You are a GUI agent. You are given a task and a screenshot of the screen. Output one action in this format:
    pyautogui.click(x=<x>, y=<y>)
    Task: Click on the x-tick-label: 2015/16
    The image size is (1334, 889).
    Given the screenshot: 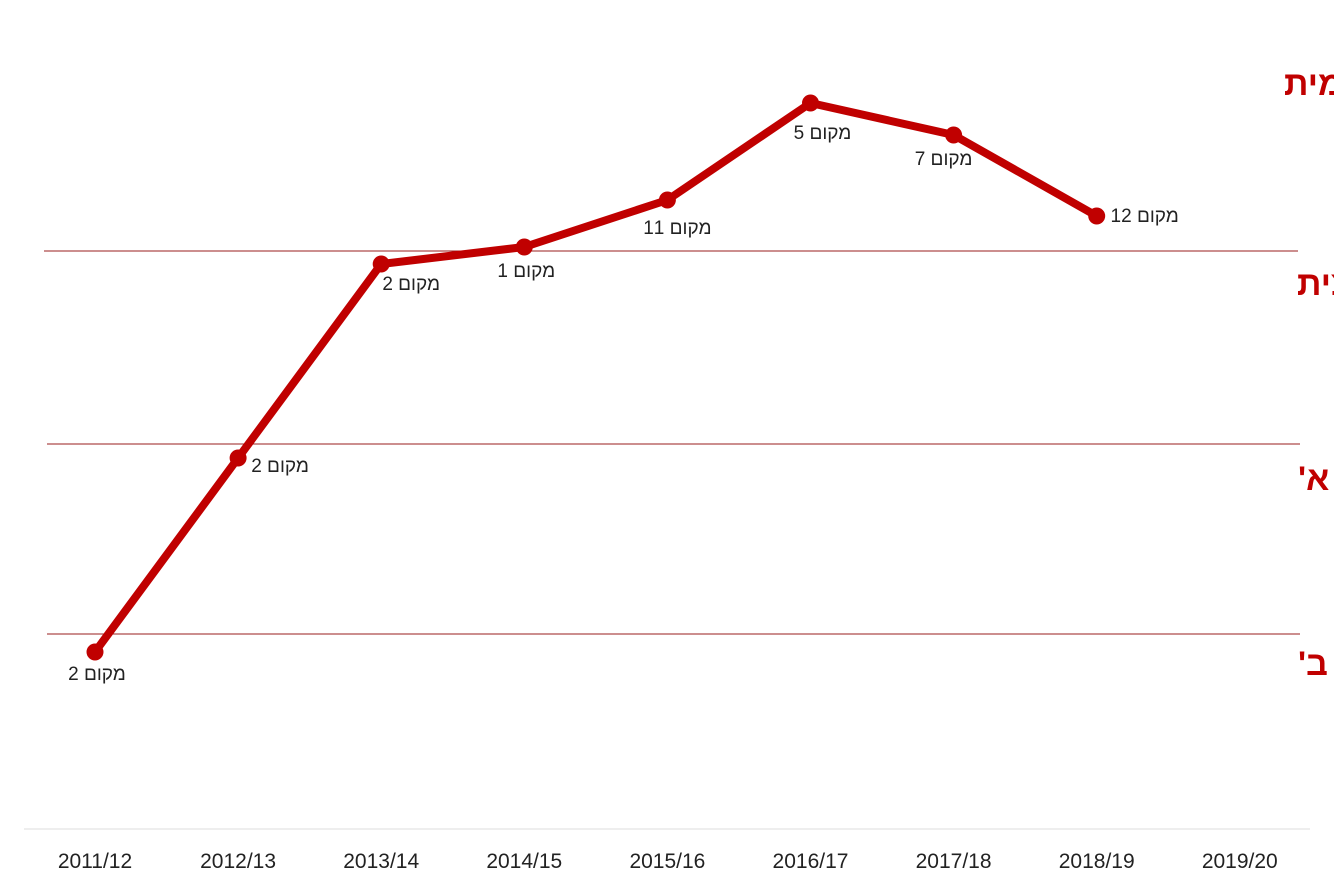 What is the action you would take?
    pyautogui.click(x=667, y=861)
    